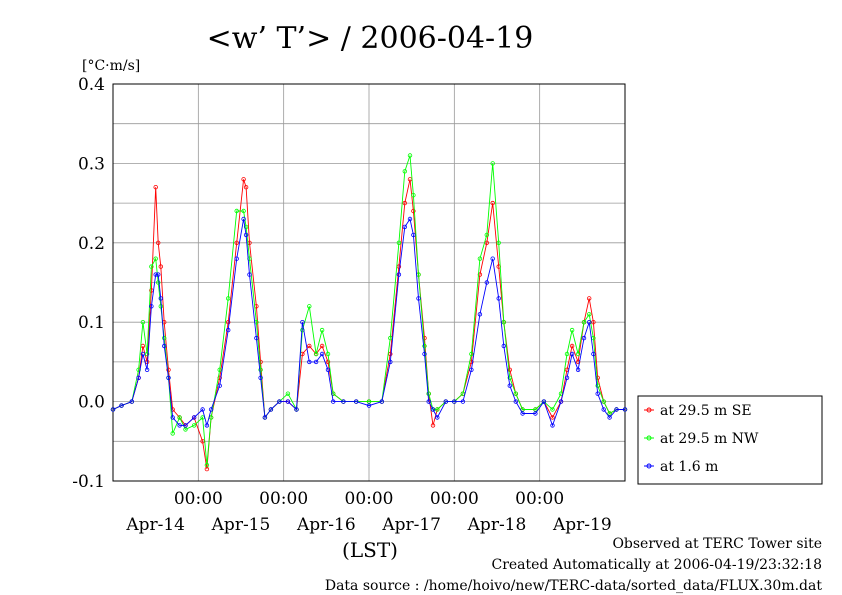 This screenshot has width=842, height=595. What do you see at coordinates (370, 38) in the screenshot?
I see `chart-title: <w’ T’> / 2006-04-19` at bounding box center [370, 38].